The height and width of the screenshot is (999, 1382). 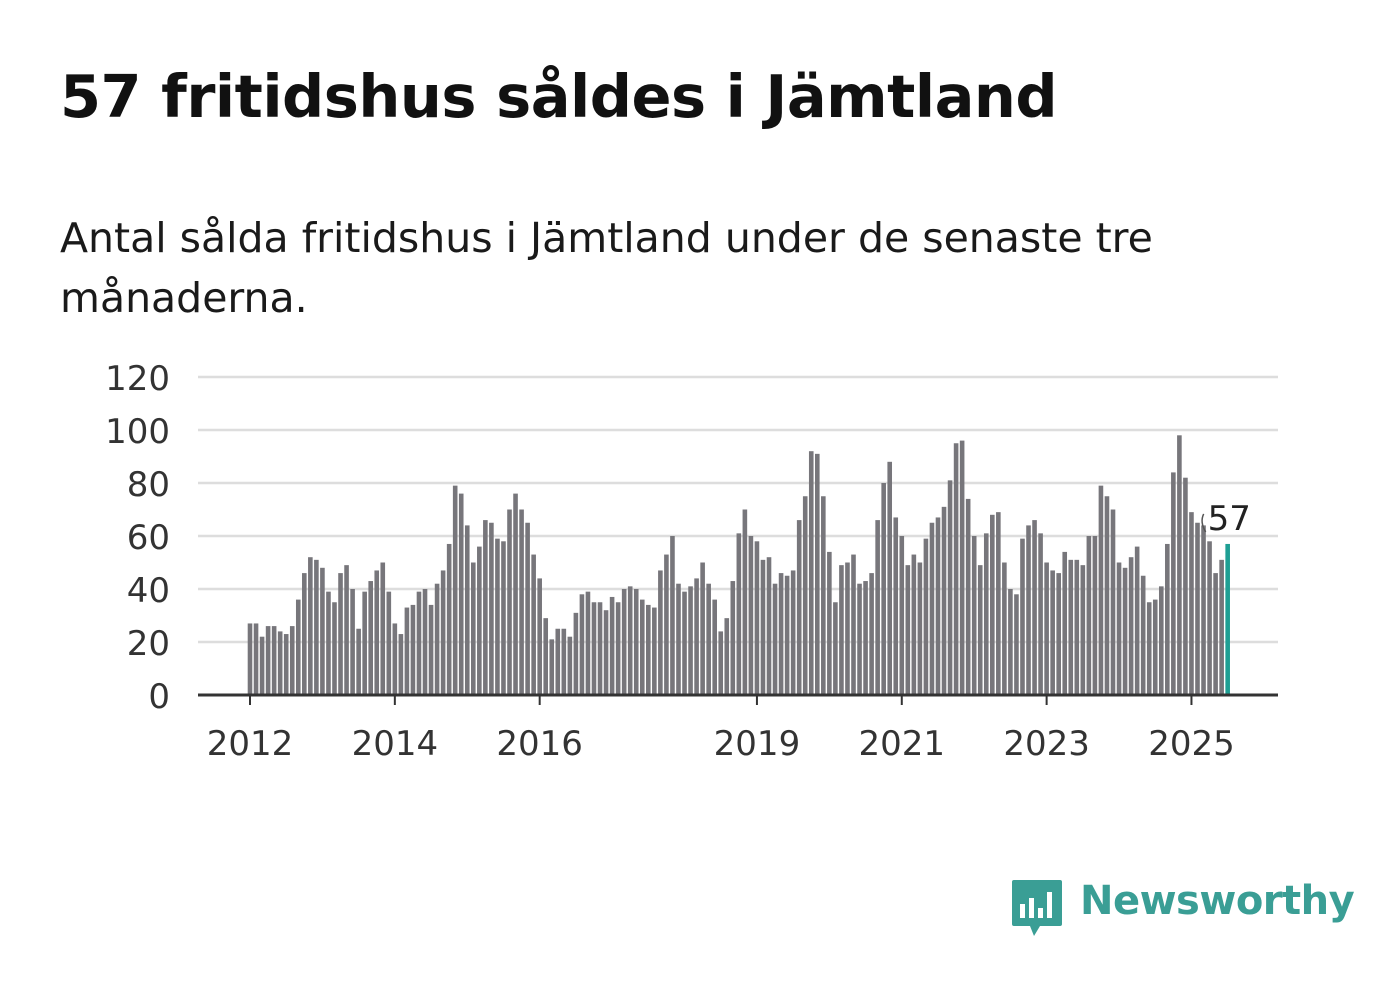 I want to click on x-tick-label: 2016, so click(x=539, y=744).